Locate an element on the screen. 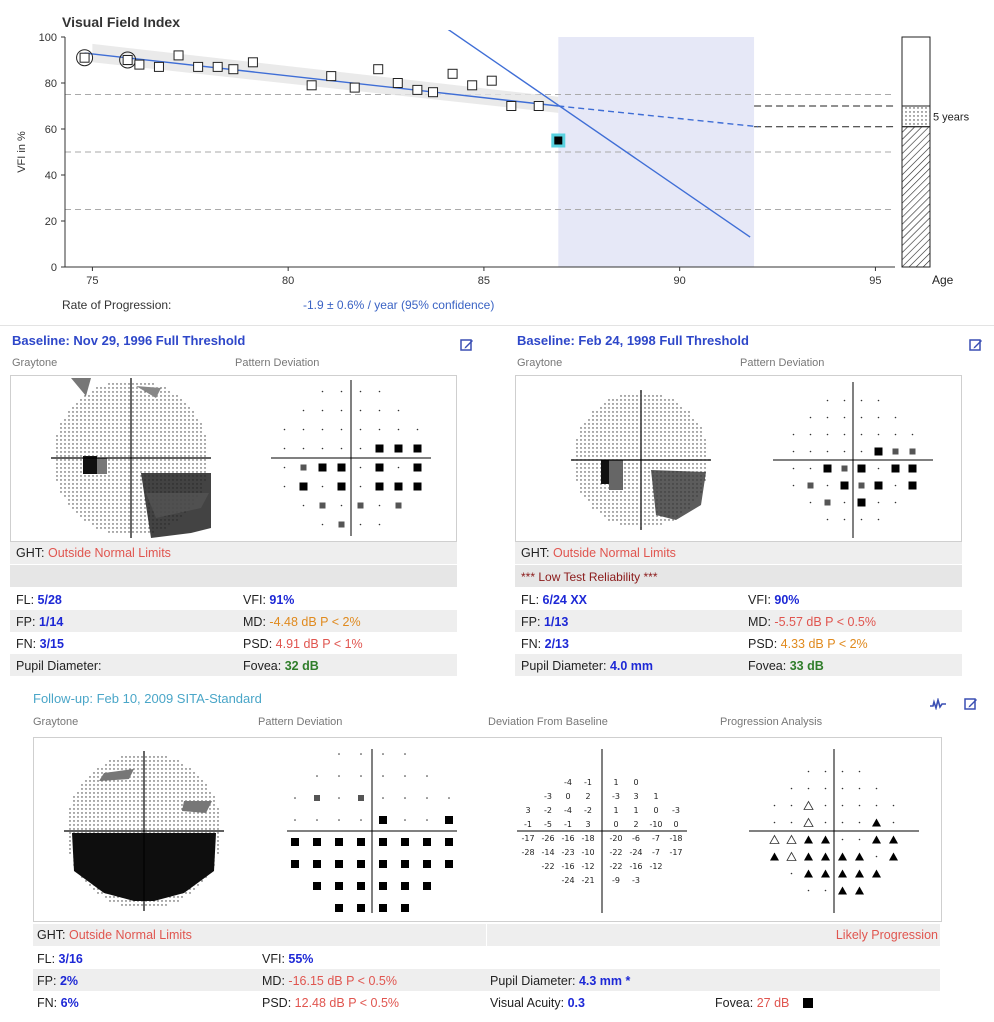  deviation-value: -9 is located at coordinates (616, 880).